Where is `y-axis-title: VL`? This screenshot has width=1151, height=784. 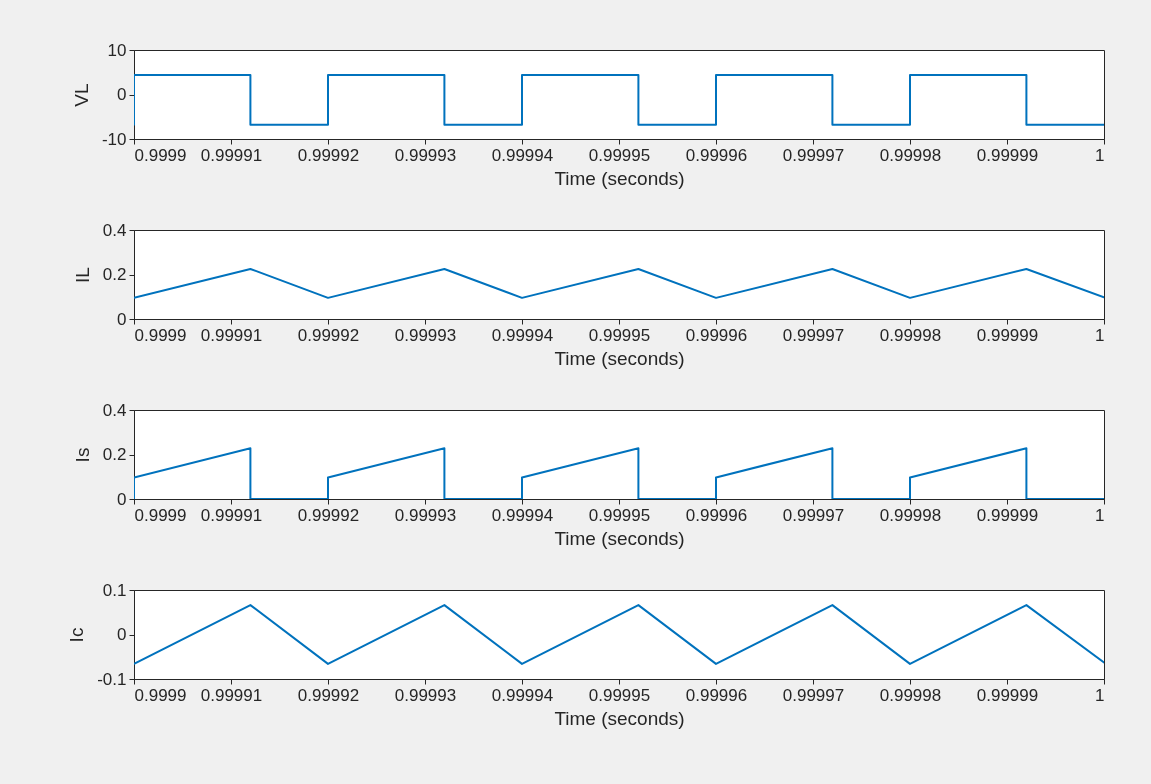
y-axis-title: VL is located at coordinates (81, 95).